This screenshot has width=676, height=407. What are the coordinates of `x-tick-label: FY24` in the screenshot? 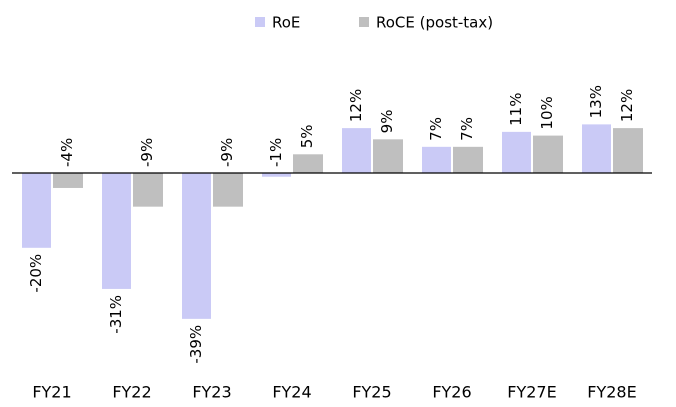 It's located at (291, 392).